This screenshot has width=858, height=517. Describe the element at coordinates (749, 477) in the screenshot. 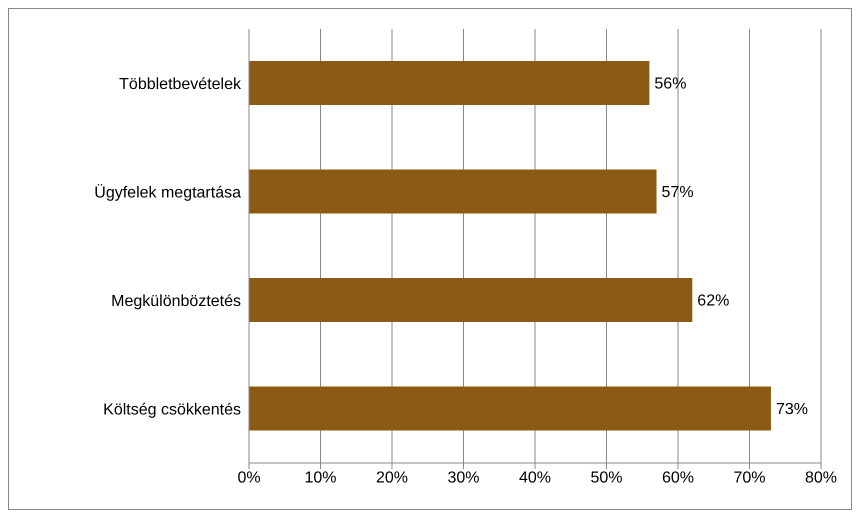

I see `x-tick-label: 70%` at that location.